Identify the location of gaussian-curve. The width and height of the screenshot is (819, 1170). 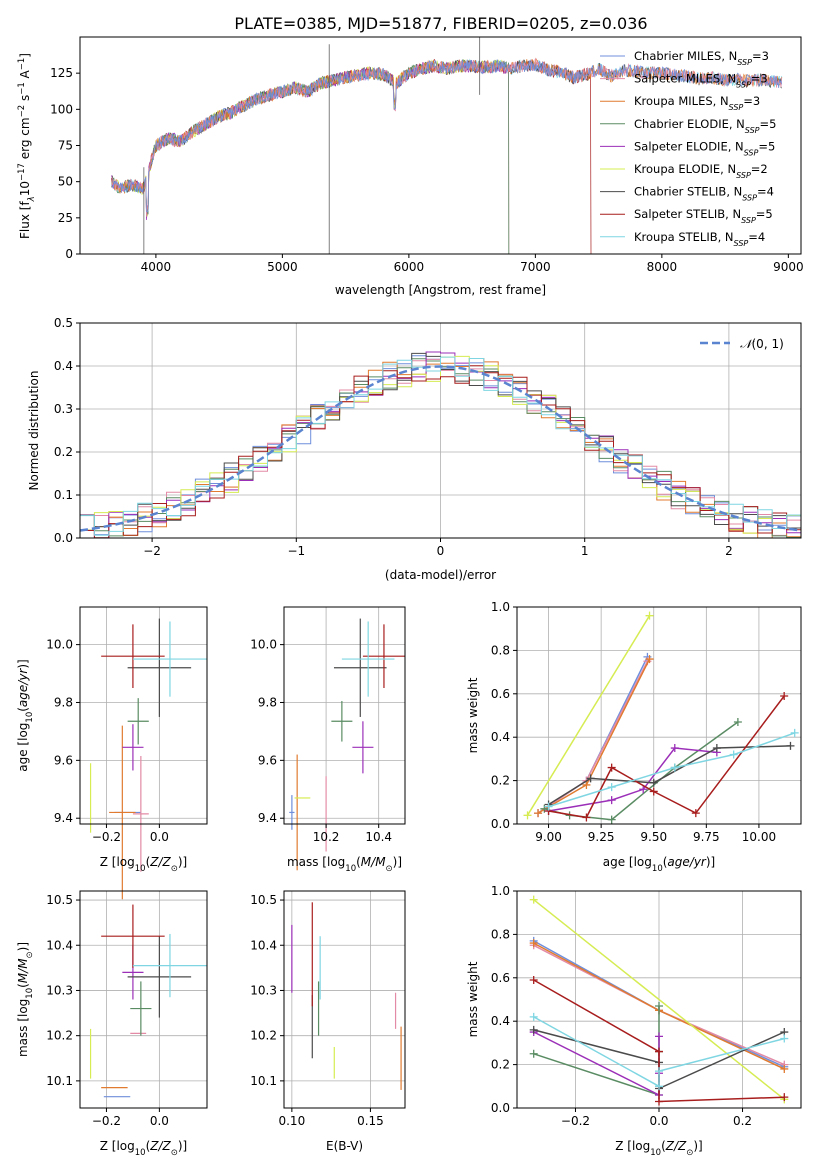
(440, 448).